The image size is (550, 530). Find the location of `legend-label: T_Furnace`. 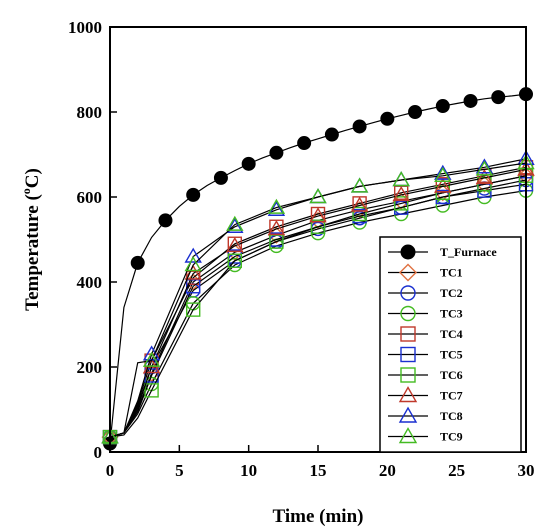

legend-label: T_Furnace is located at coordinates (468, 252).